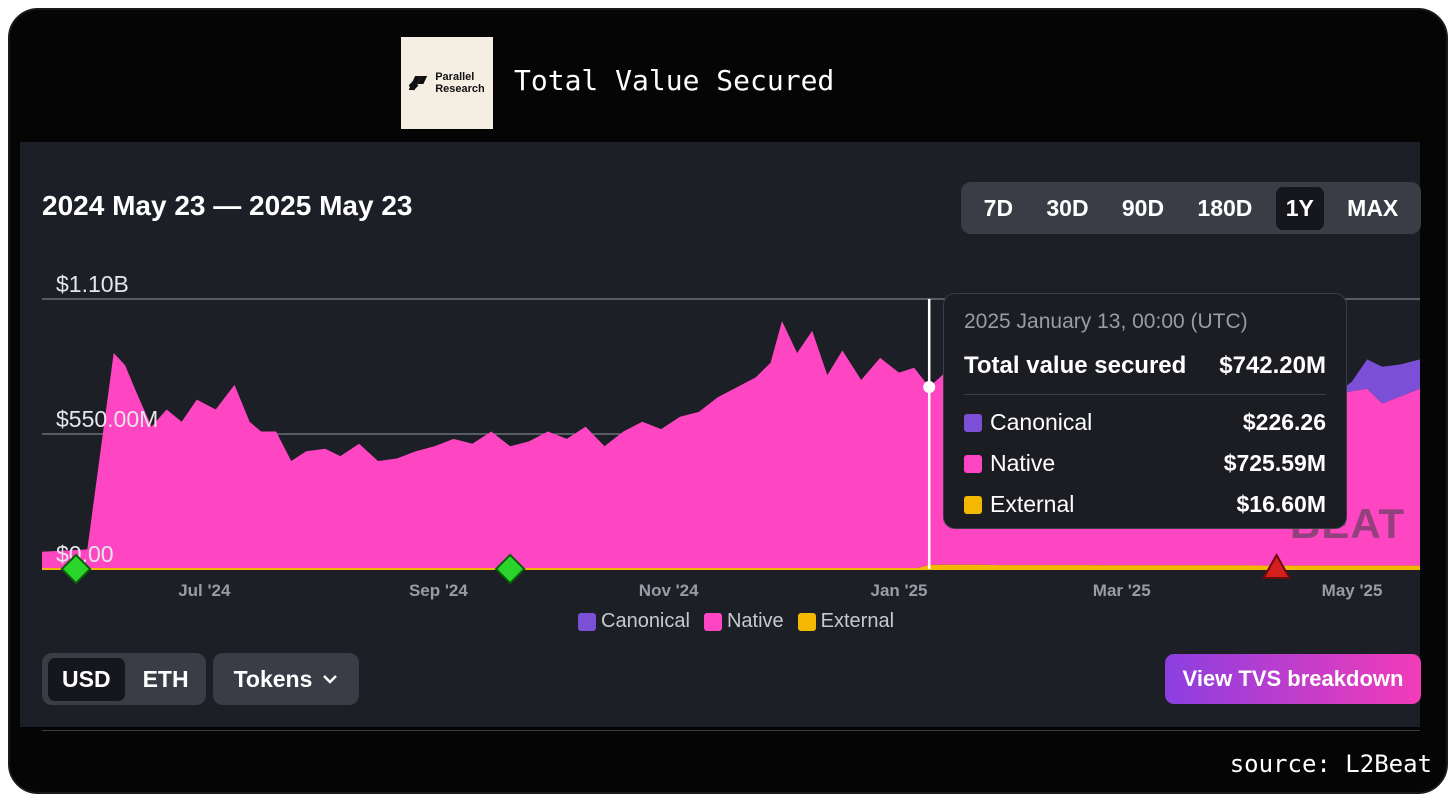 Image resolution: width=1456 pixels, height=802 pixels. What do you see at coordinates (1293, 679) in the screenshot?
I see `view-tvs-breakdown-button: View TVS breakdown` at bounding box center [1293, 679].